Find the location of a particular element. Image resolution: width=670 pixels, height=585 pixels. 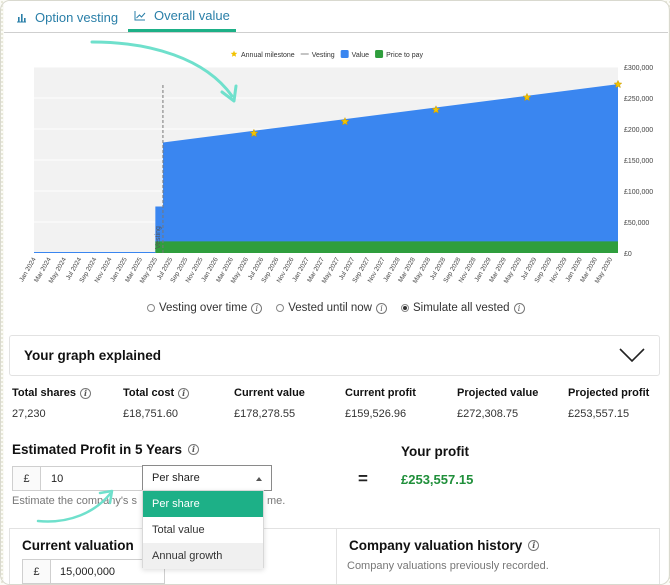

estimate-mode-dropdown: Per share Total value Annual growth is located at coordinates (203, 529).